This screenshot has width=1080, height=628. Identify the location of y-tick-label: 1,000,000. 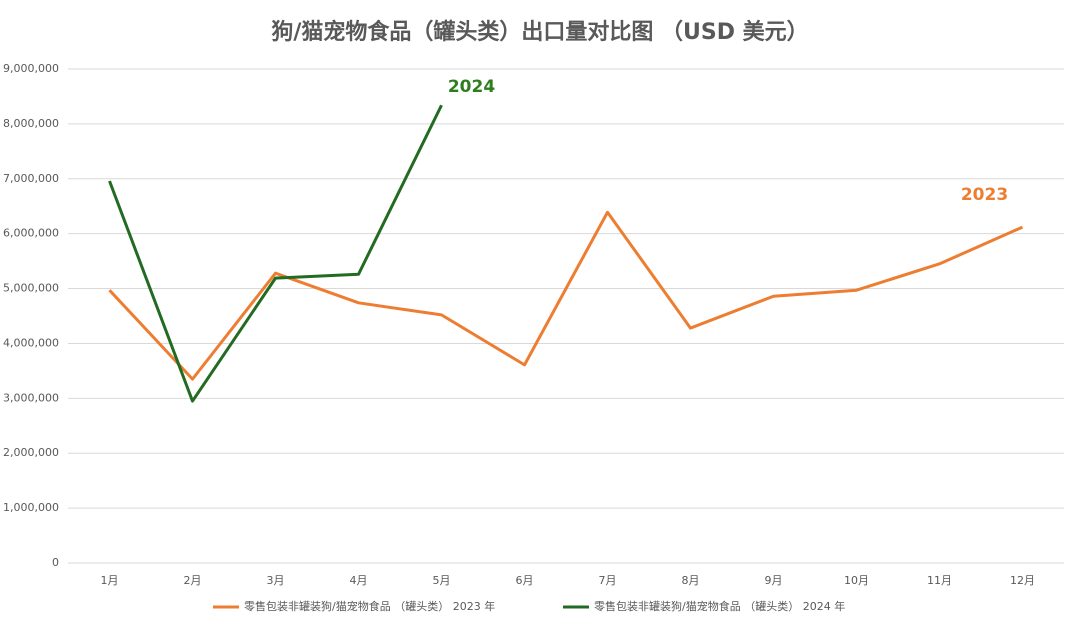
(31, 507).